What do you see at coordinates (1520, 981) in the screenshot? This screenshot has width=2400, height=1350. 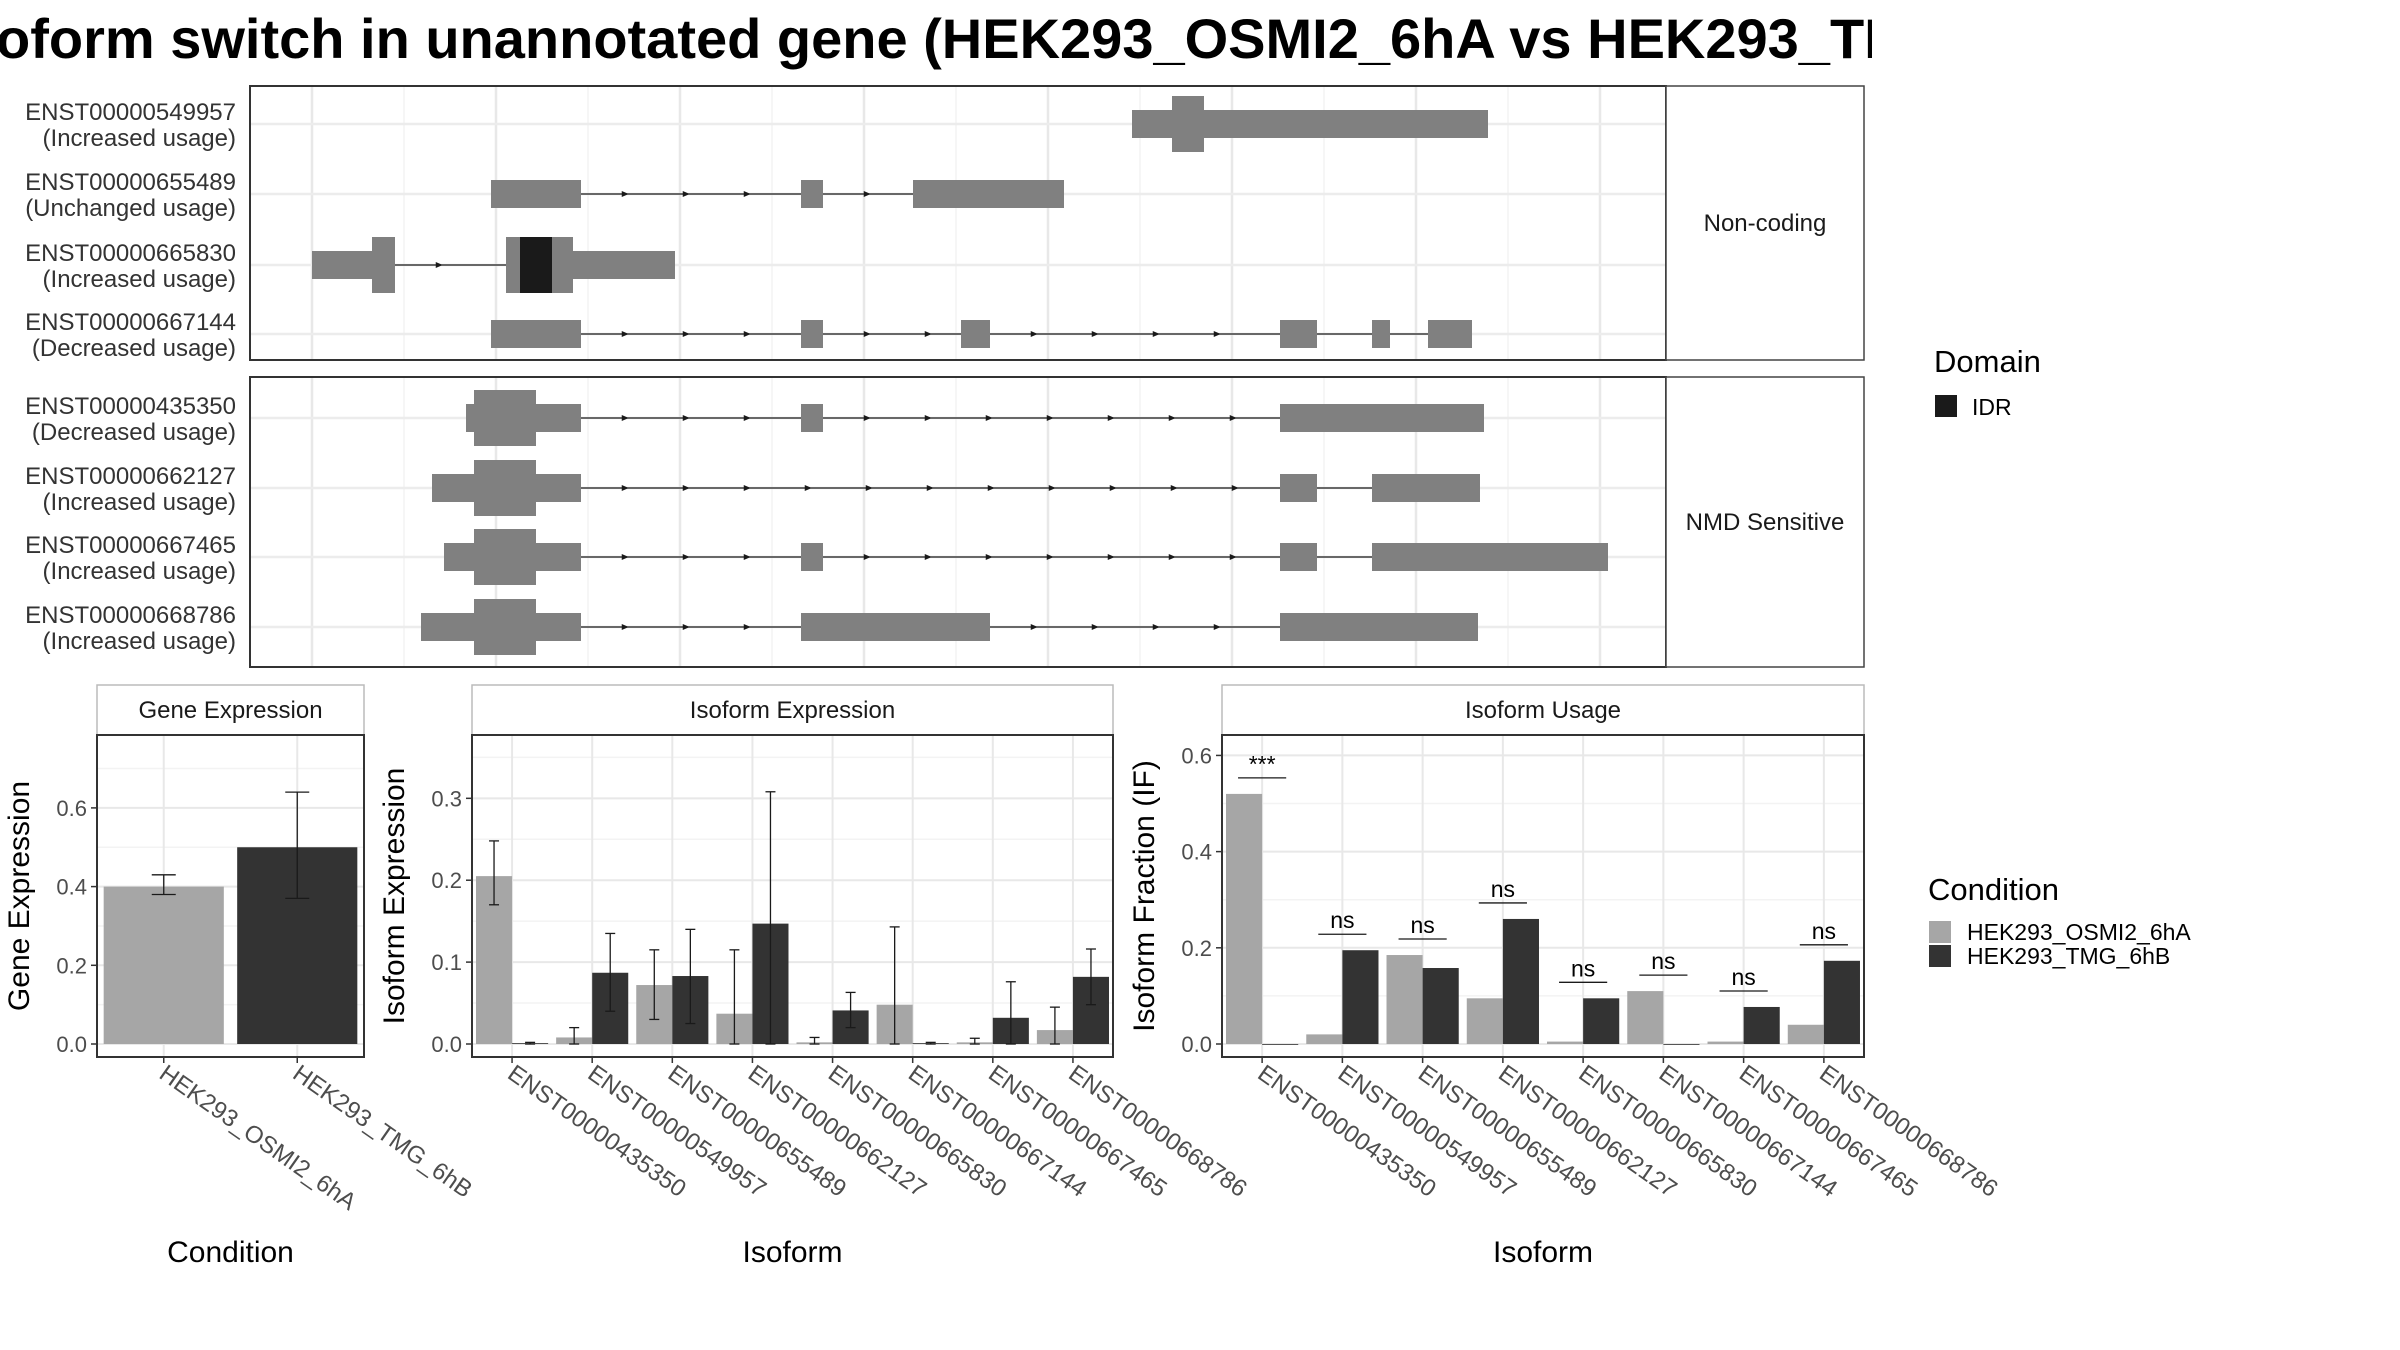 I see `bar-HEK293_TMG_6hB-ENST00000662127` at bounding box center [1520, 981].